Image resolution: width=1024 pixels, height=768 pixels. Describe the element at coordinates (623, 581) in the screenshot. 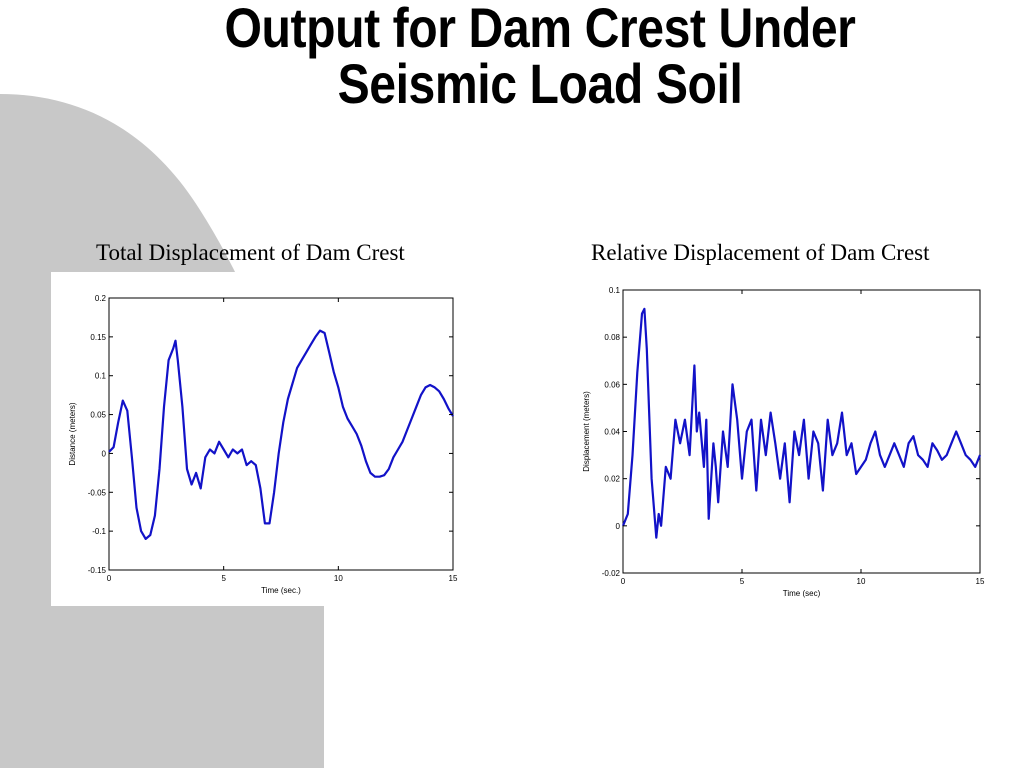

I see `relative-displacement-x-tick-label: 0` at that location.